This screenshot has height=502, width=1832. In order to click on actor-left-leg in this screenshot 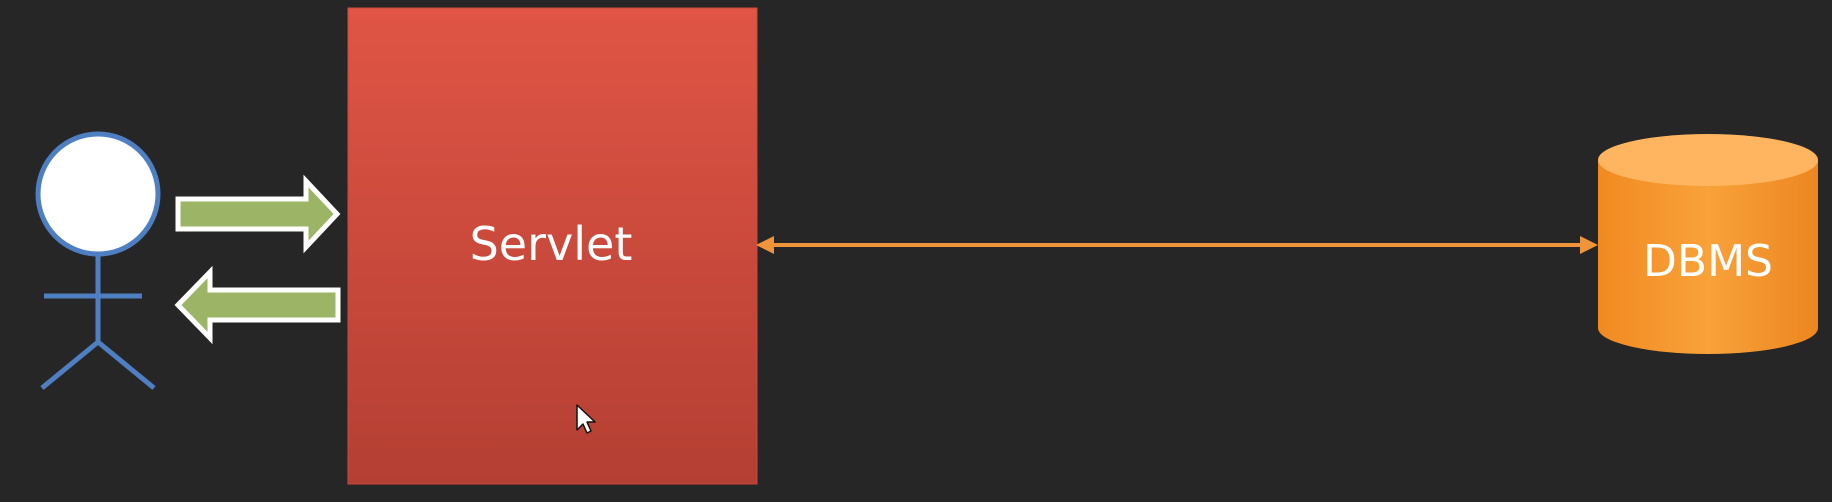, I will do `click(70, 365)`.